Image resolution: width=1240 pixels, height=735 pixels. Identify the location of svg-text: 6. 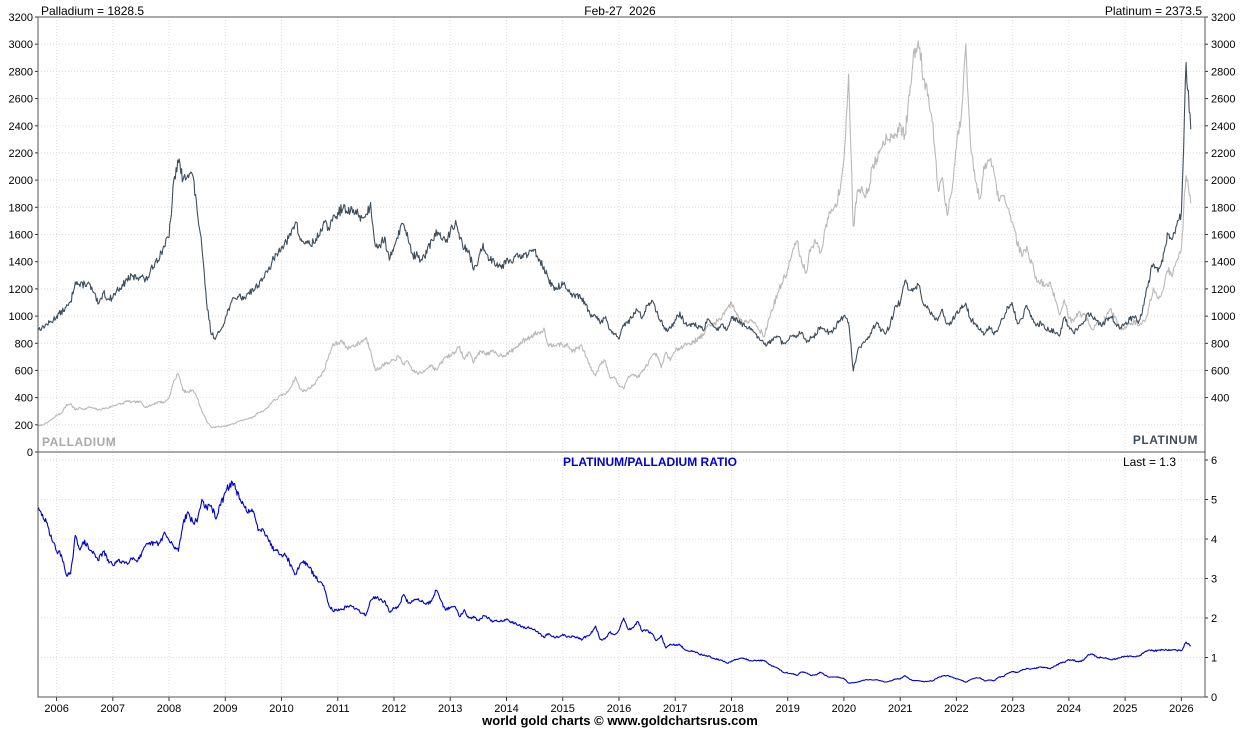
(1214, 461).